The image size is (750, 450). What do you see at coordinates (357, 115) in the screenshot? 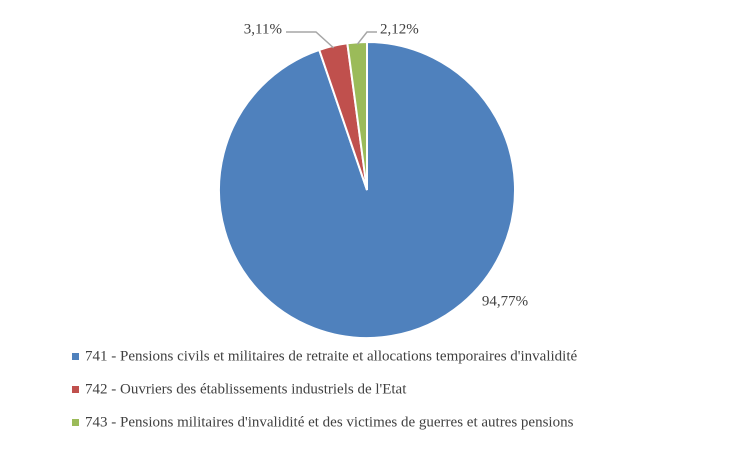
I see `pie-slice` at bounding box center [357, 115].